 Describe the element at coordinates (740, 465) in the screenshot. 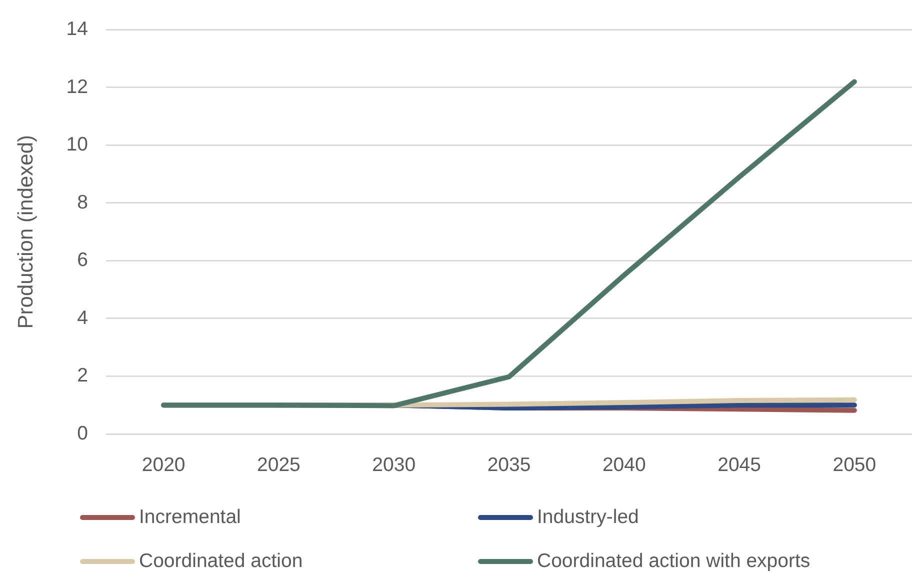

I see `x-tick-label: 2045` at that location.